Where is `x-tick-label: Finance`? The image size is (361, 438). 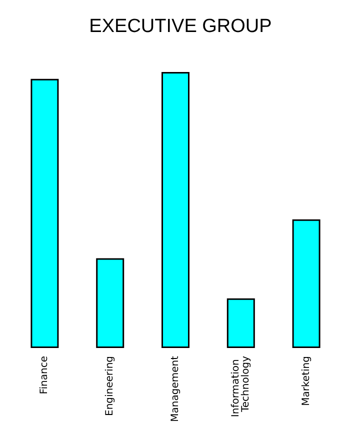
x-tick-label: Finance is located at coordinates (44, 375).